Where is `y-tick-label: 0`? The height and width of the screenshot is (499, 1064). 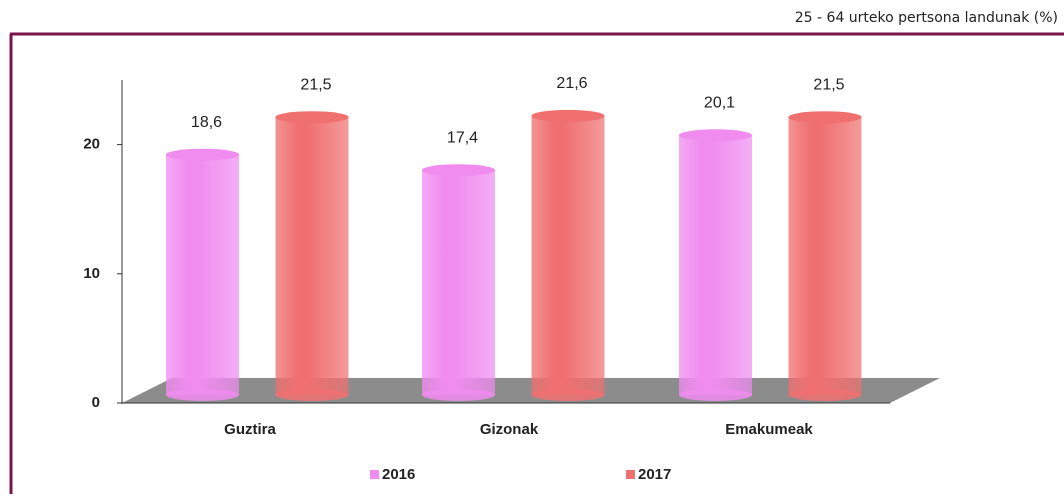 y-tick-label: 0 is located at coordinates (96, 402).